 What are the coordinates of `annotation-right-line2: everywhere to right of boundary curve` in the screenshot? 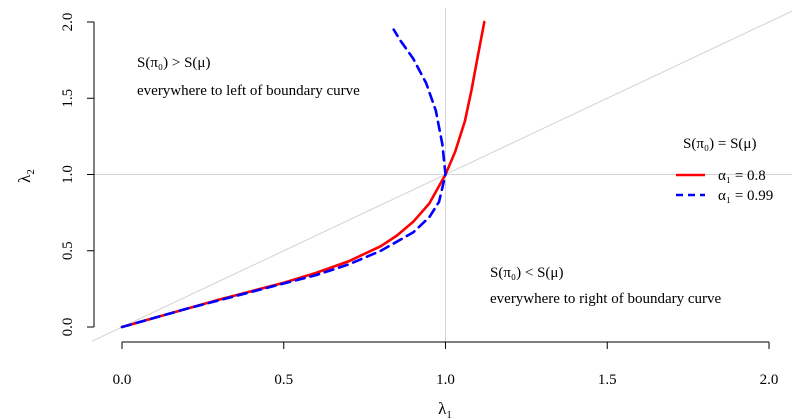 It's located at (606, 299).